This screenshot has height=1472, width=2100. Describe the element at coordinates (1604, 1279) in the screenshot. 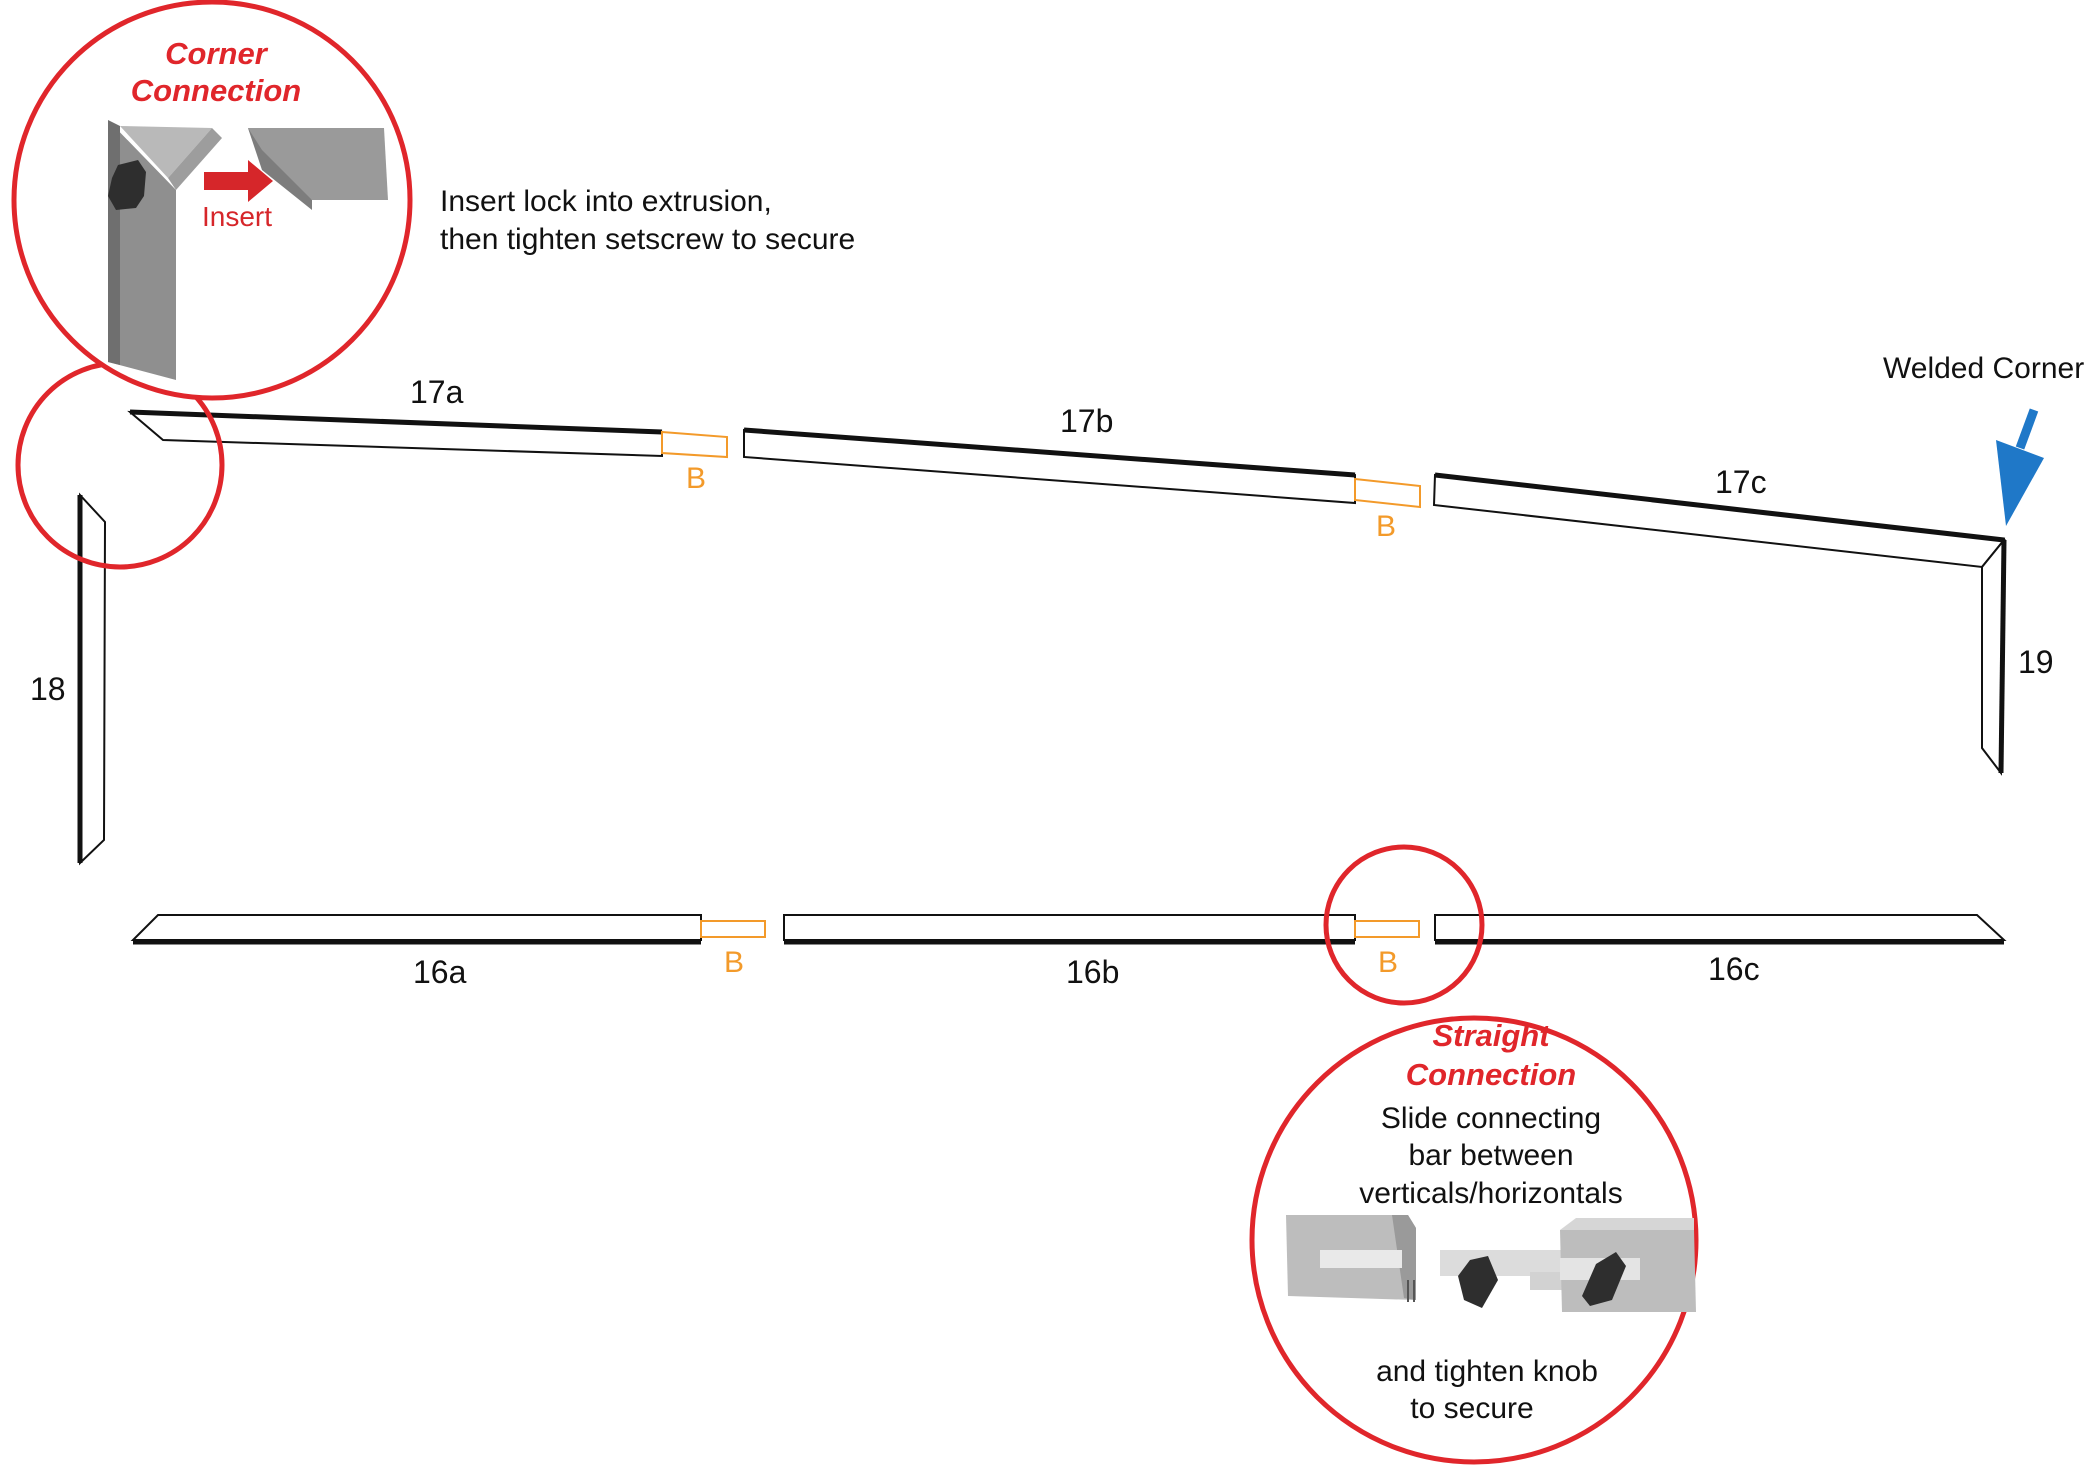

I see `fitted-knob-icon` at that location.